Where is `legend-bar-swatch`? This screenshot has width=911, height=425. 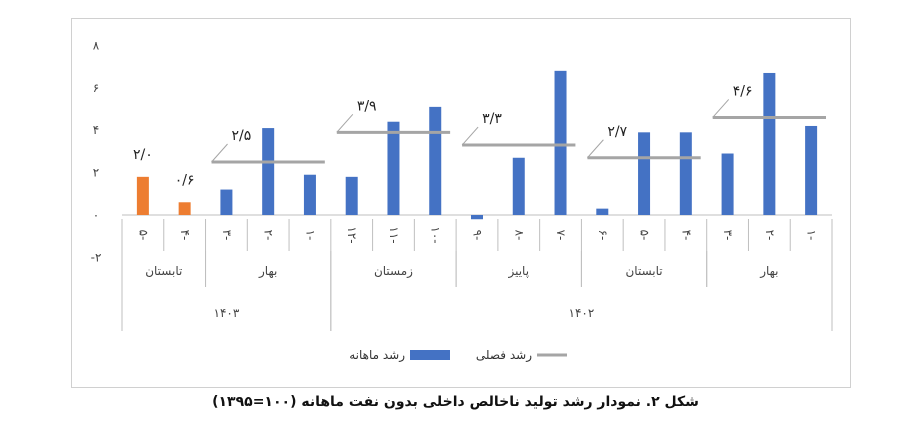 legend-bar-swatch is located at coordinates (430, 355).